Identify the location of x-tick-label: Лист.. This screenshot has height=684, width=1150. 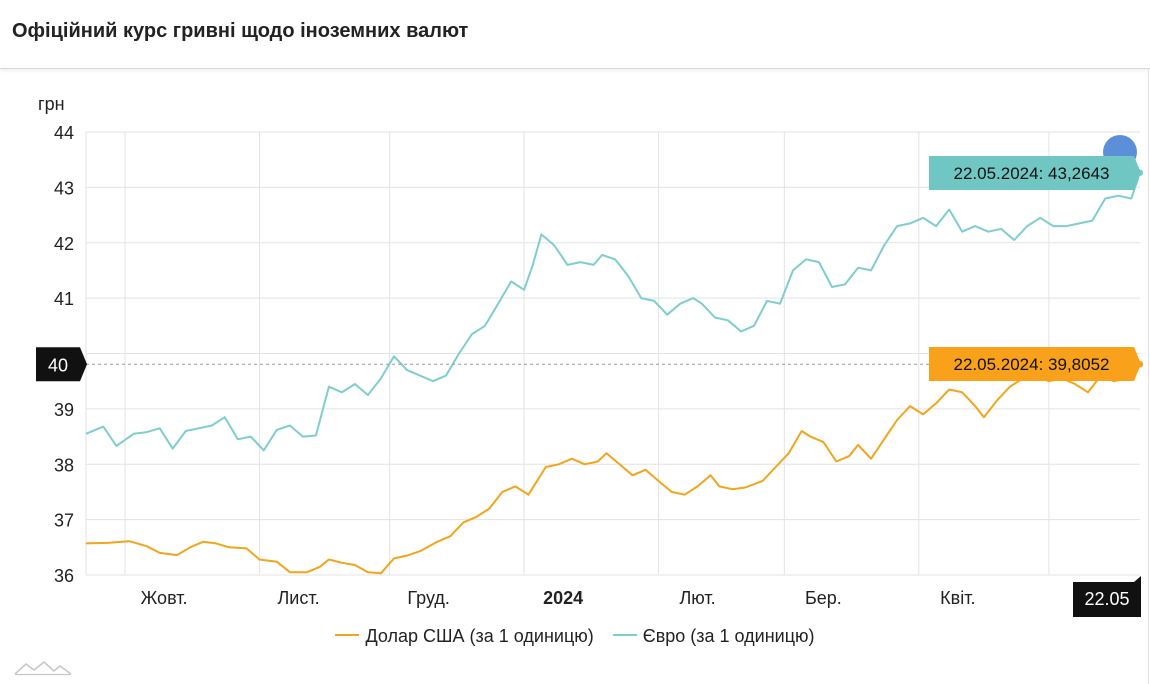
(298, 598).